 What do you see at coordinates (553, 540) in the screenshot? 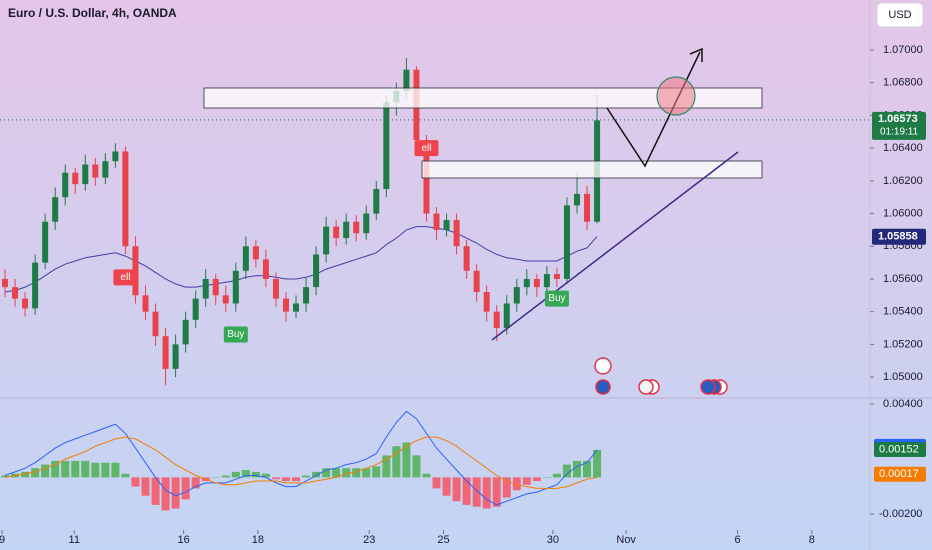
I see `x-tick-label: 30` at bounding box center [553, 540].